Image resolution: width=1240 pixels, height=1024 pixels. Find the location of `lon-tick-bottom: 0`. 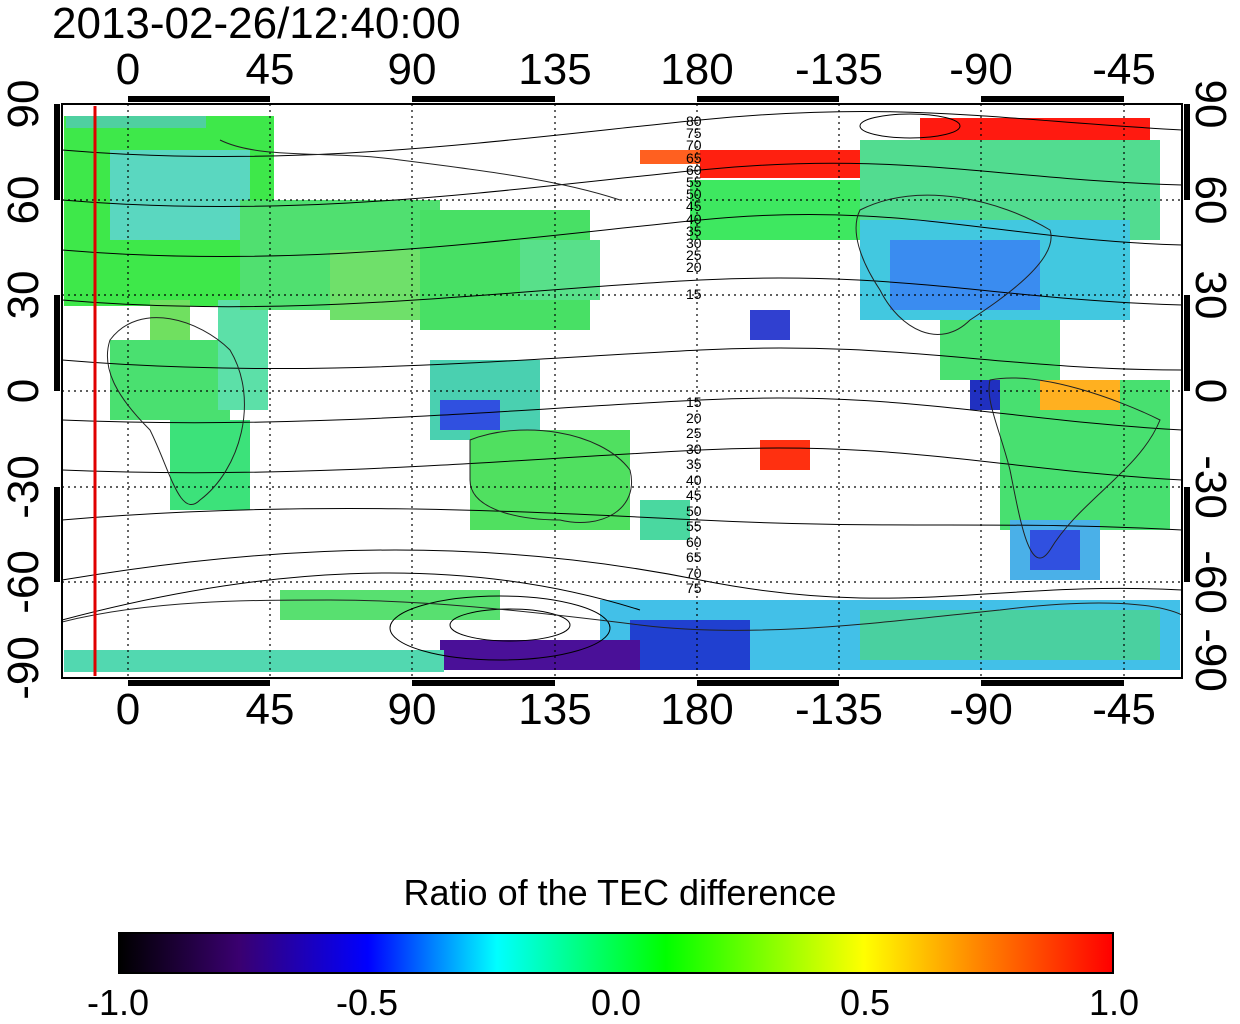

lon-tick-bottom: 0 is located at coordinates (128, 709).